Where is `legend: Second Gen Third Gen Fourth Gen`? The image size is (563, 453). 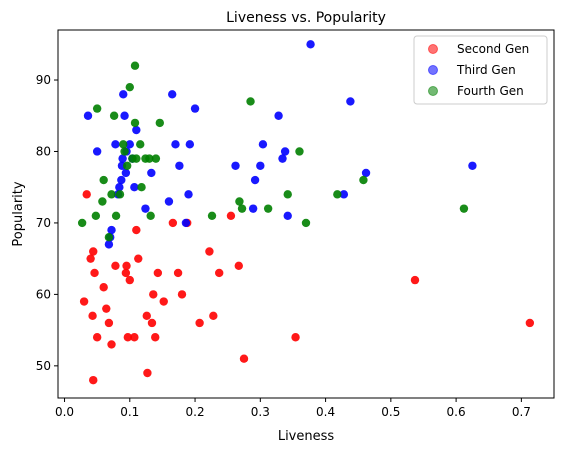
legend: Second Gen Third Gen Fourth Gen is located at coordinates (480, 70).